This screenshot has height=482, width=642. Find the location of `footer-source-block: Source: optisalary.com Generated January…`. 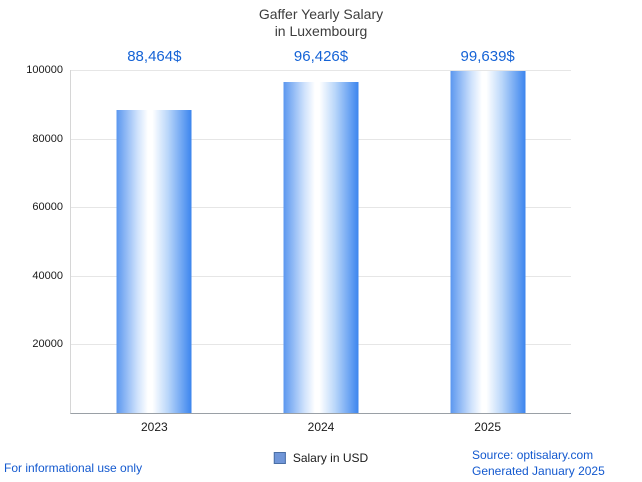

footer-source-block: Source: optisalary.com Generated January… is located at coordinates (538, 463).